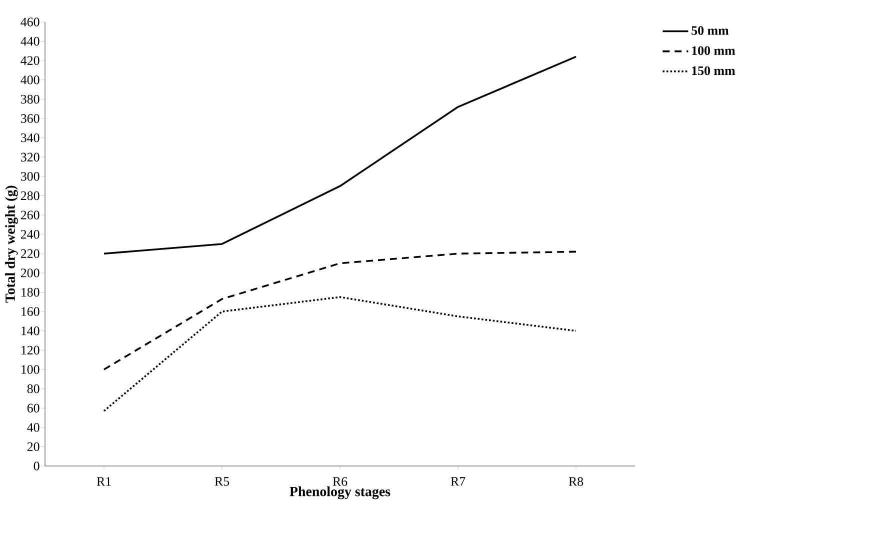  What do you see at coordinates (33, 408) in the screenshot?
I see `y-tick-label: 60` at bounding box center [33, 408].